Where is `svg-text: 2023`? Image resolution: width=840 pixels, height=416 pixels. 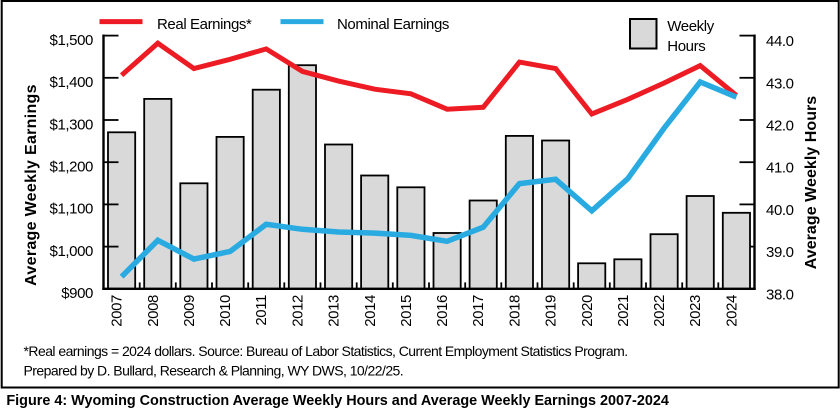 svg-text: 2023 is located at coordinates (695, 311).